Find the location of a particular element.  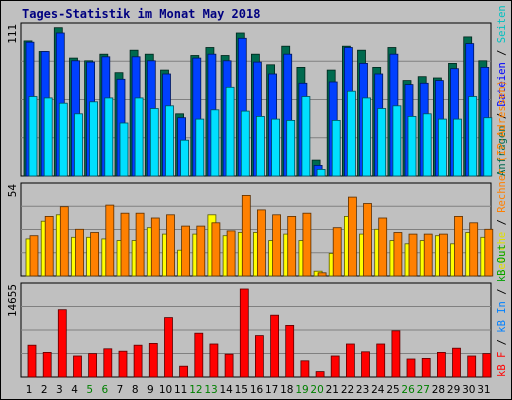

x-tick-label-day-28: 28 is located at coordinates (438, 390).